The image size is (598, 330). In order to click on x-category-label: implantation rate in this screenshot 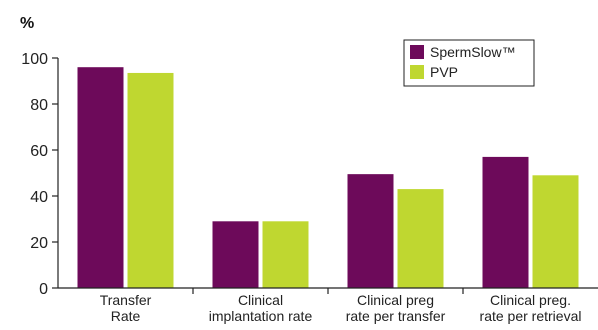, I will do `click(261, 316)`.